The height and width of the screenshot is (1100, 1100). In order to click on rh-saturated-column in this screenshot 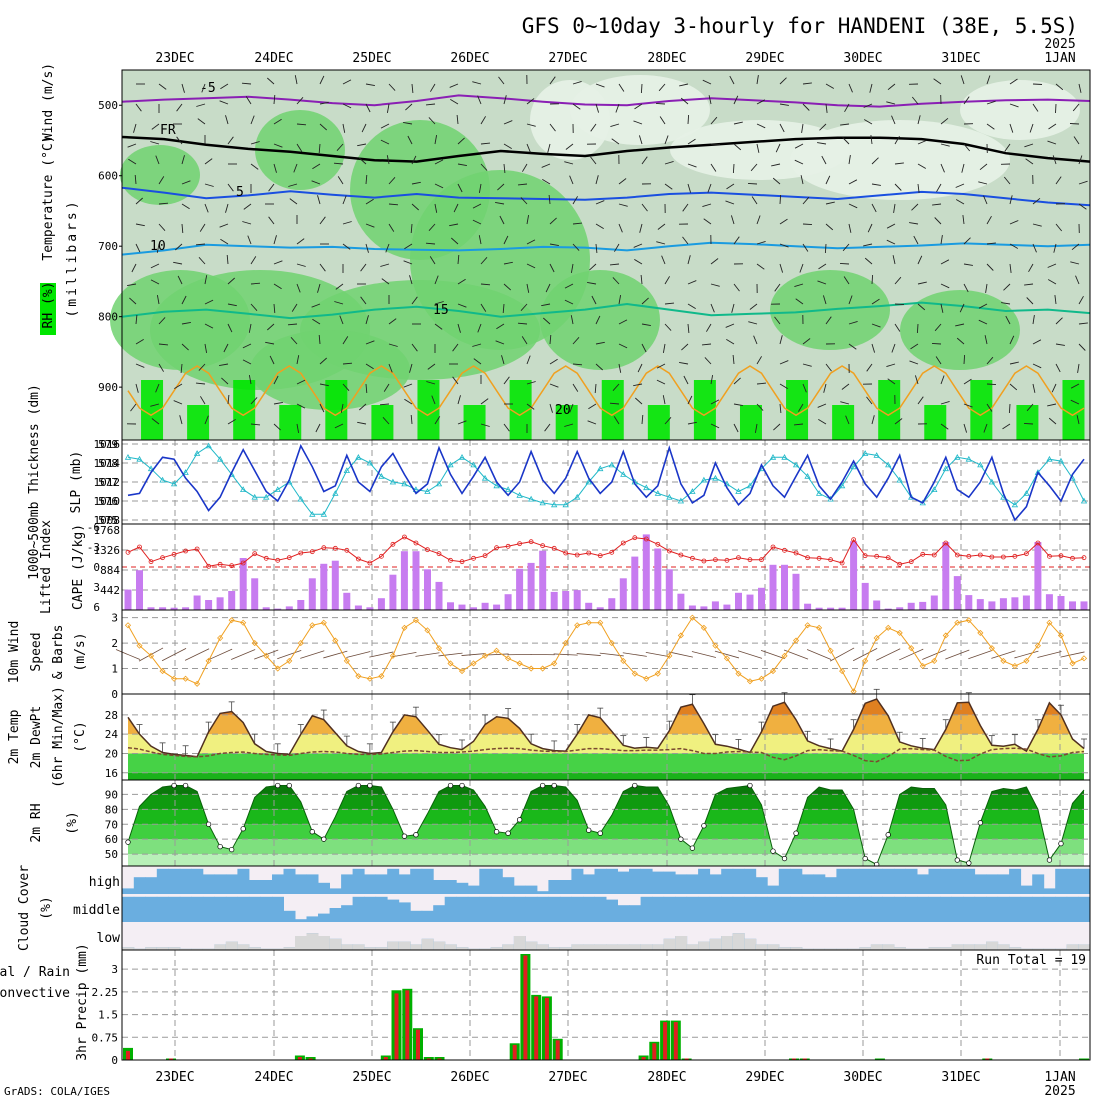, I will do `click(474, 422)`.